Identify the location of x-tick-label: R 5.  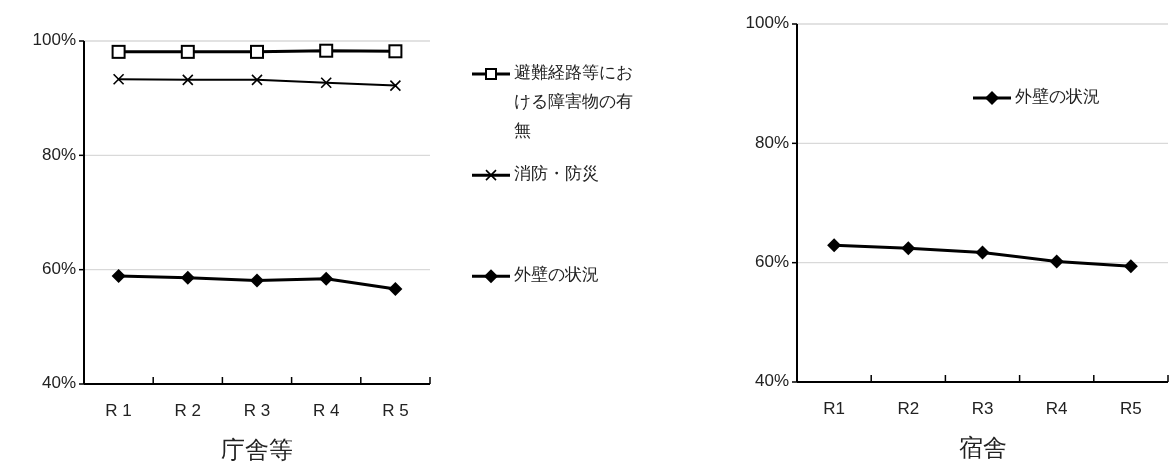
(395, 410).